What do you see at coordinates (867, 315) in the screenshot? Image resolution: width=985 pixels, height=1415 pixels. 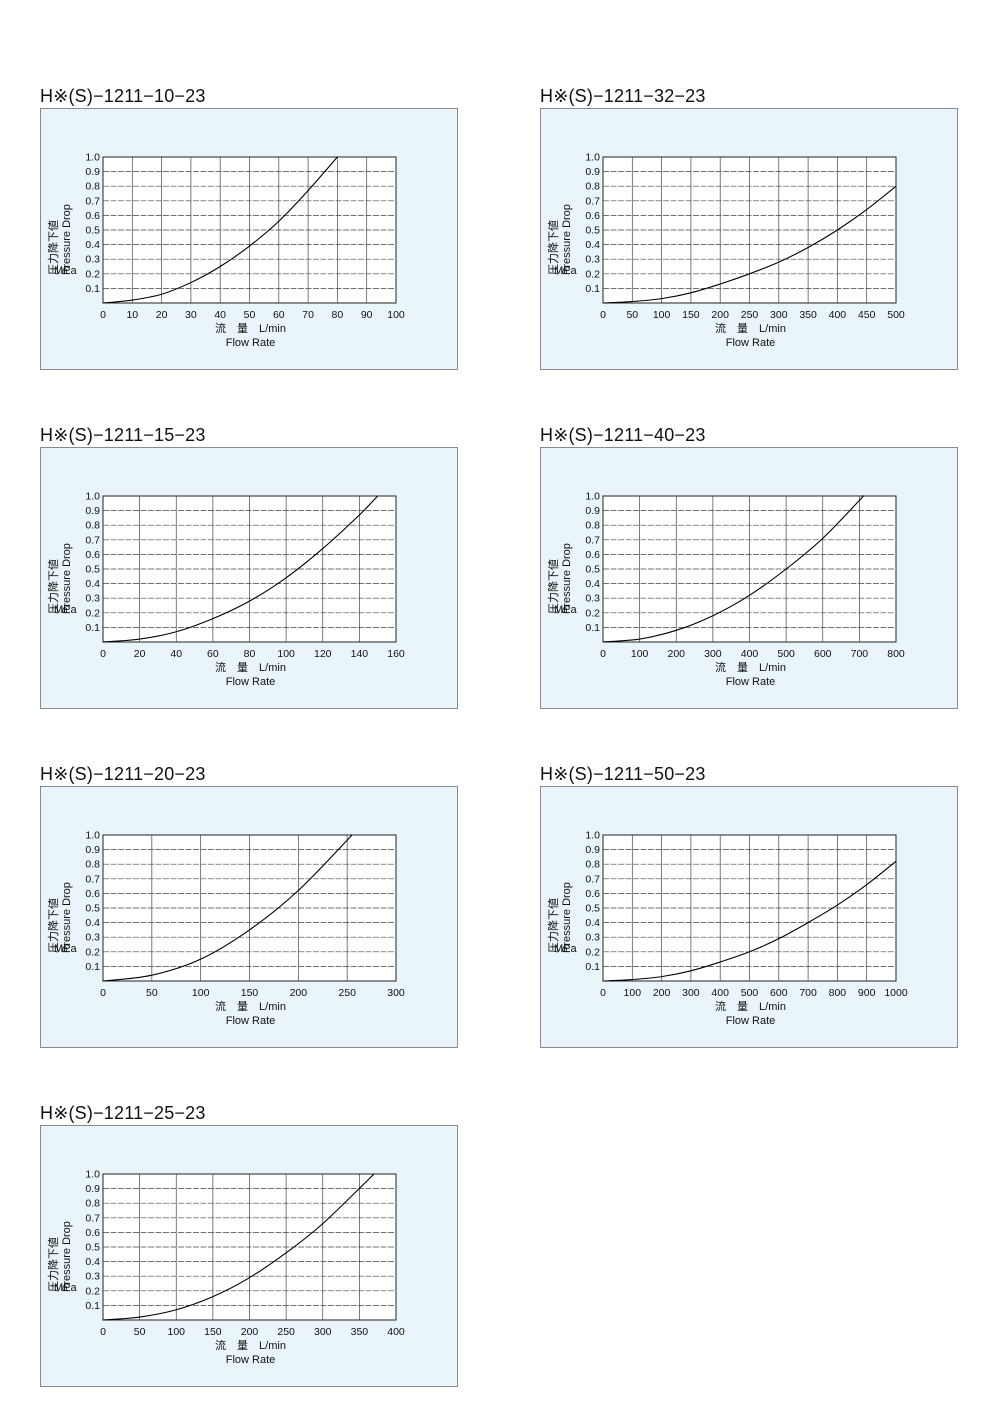 I see `x-tick-label: 450` at bounding box center [867, 315].